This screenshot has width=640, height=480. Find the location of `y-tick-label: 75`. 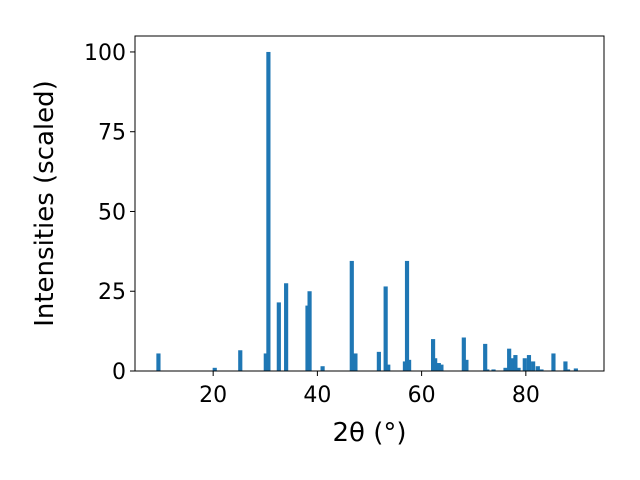

y-tick-label: 75 is located at coordinates (112, 133).